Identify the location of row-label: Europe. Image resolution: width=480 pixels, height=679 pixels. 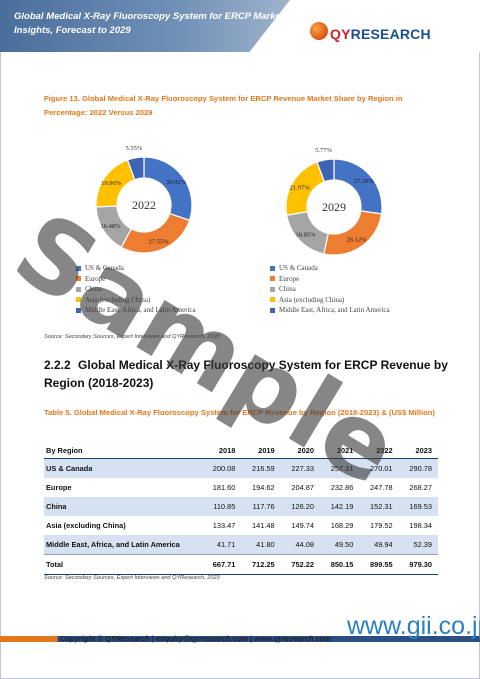
(59, 487).